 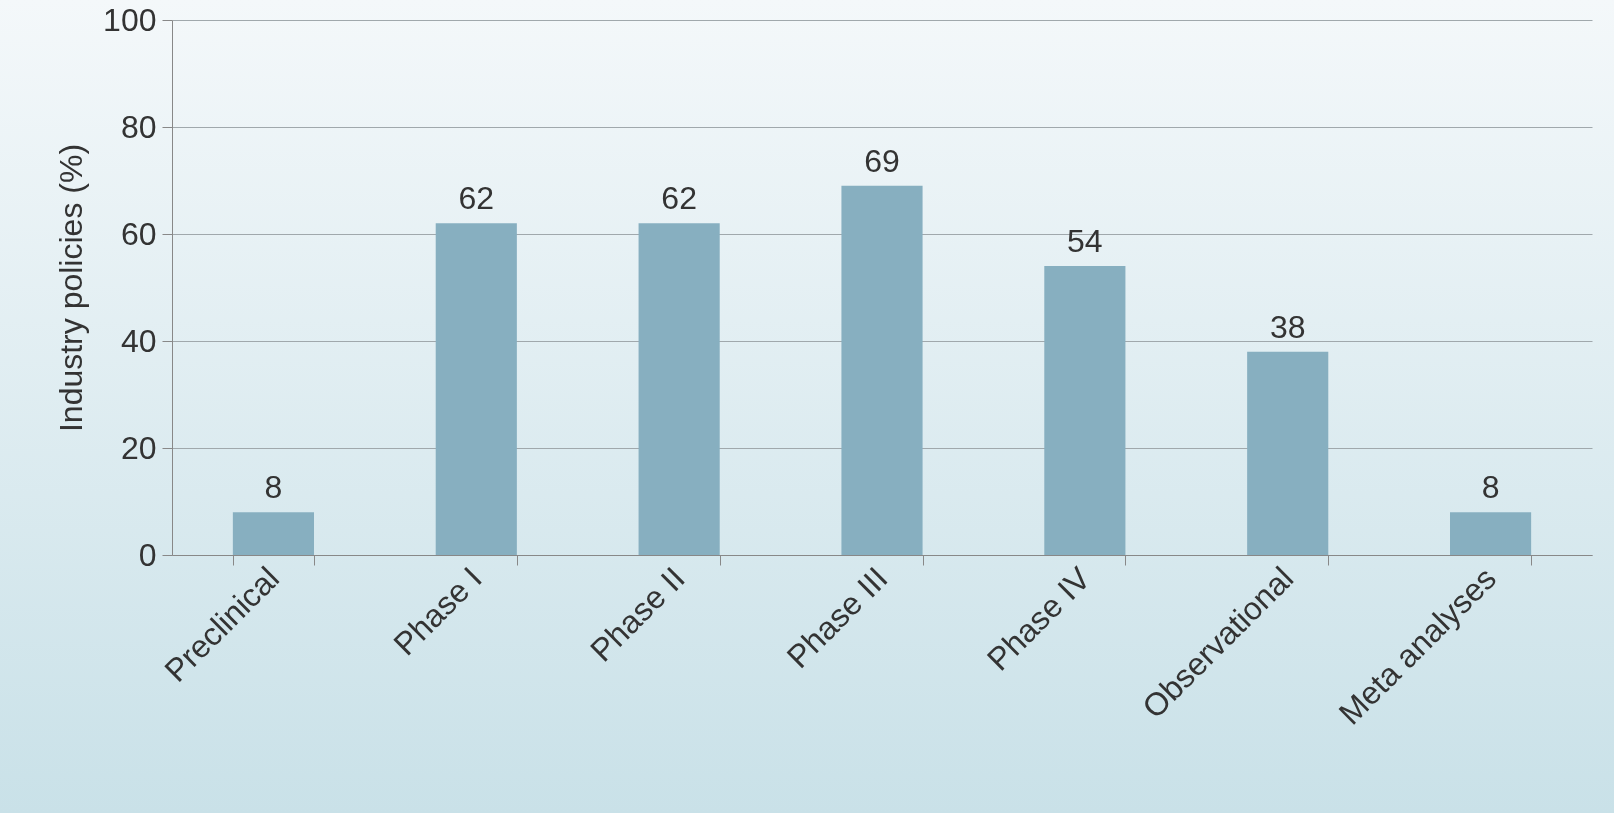 I want to click on data-label: 54, so click(x=1085, y=241).